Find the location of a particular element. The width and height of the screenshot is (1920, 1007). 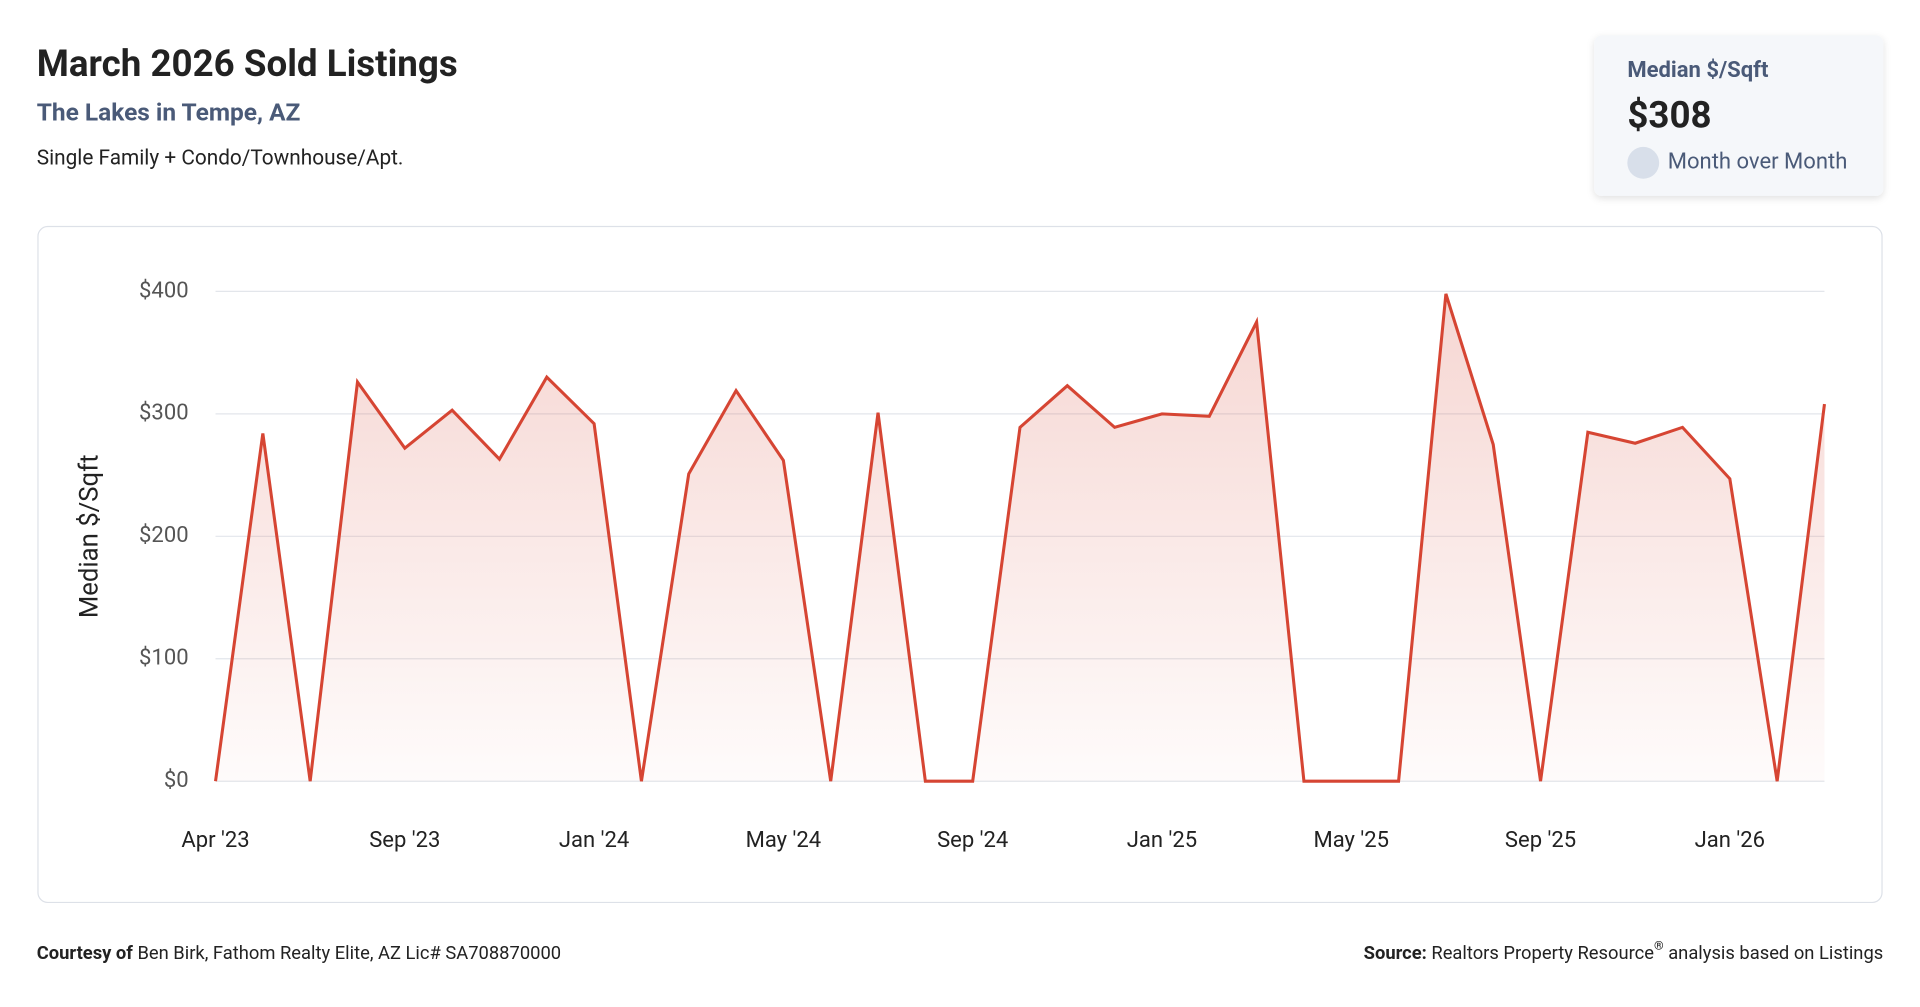

card-value: $308 is located at coordinates (1669, 114).